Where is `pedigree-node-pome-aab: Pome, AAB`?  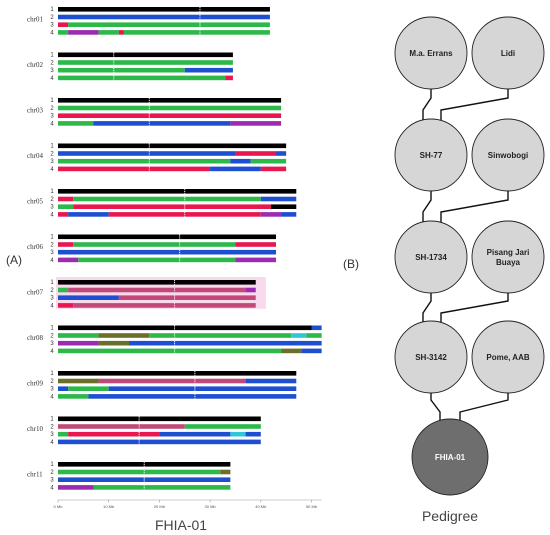 pedigree-node-pome-aab: Pome, AAB is located at coordinates (508, 357).